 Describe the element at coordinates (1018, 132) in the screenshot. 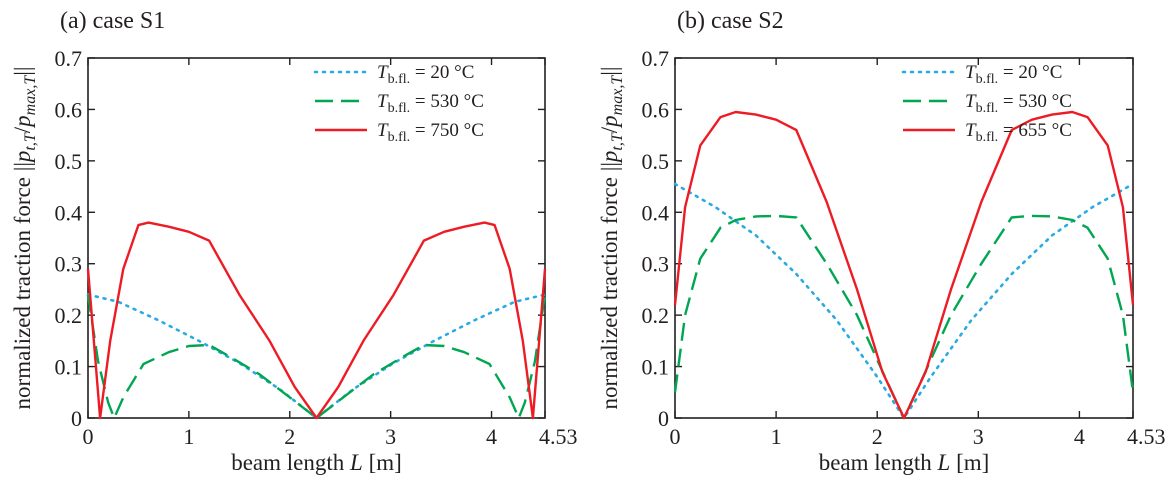

I see `legend-label: Tb.fl. = 655 °C` at that location.